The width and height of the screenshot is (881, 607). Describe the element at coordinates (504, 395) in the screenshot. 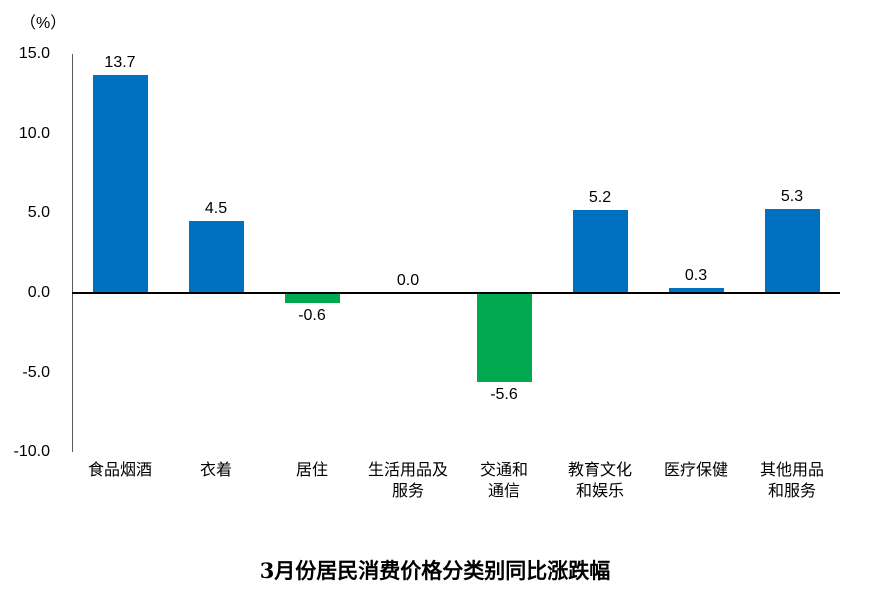

I see `bar-value-label: -5.6` at that location.